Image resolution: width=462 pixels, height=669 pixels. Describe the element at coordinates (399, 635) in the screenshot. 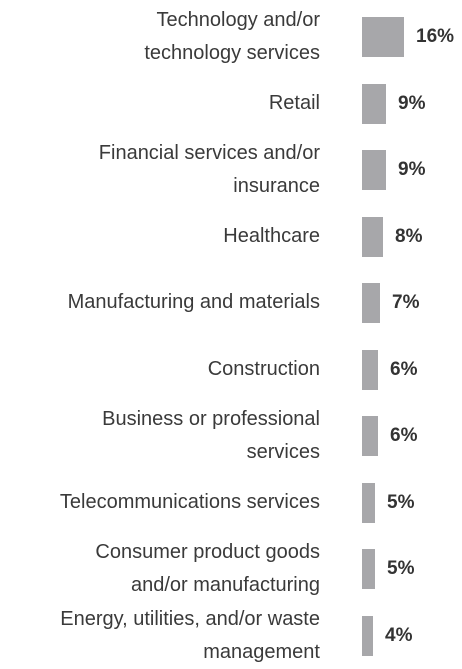

I see `bar-value-label: 4%` at that location.